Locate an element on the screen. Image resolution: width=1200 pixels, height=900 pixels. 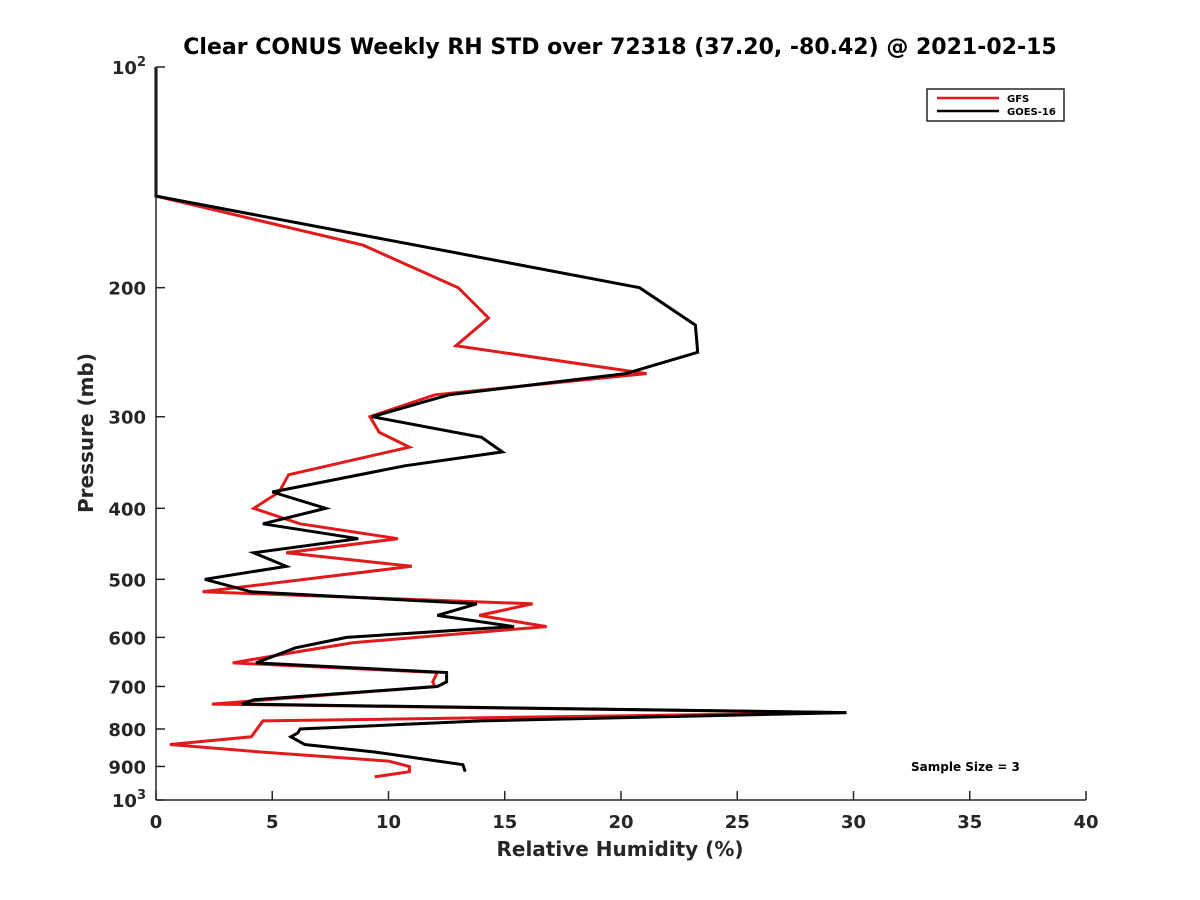
x-axis-label: Relative Humidity (%) is located at coordinates (619, 849).